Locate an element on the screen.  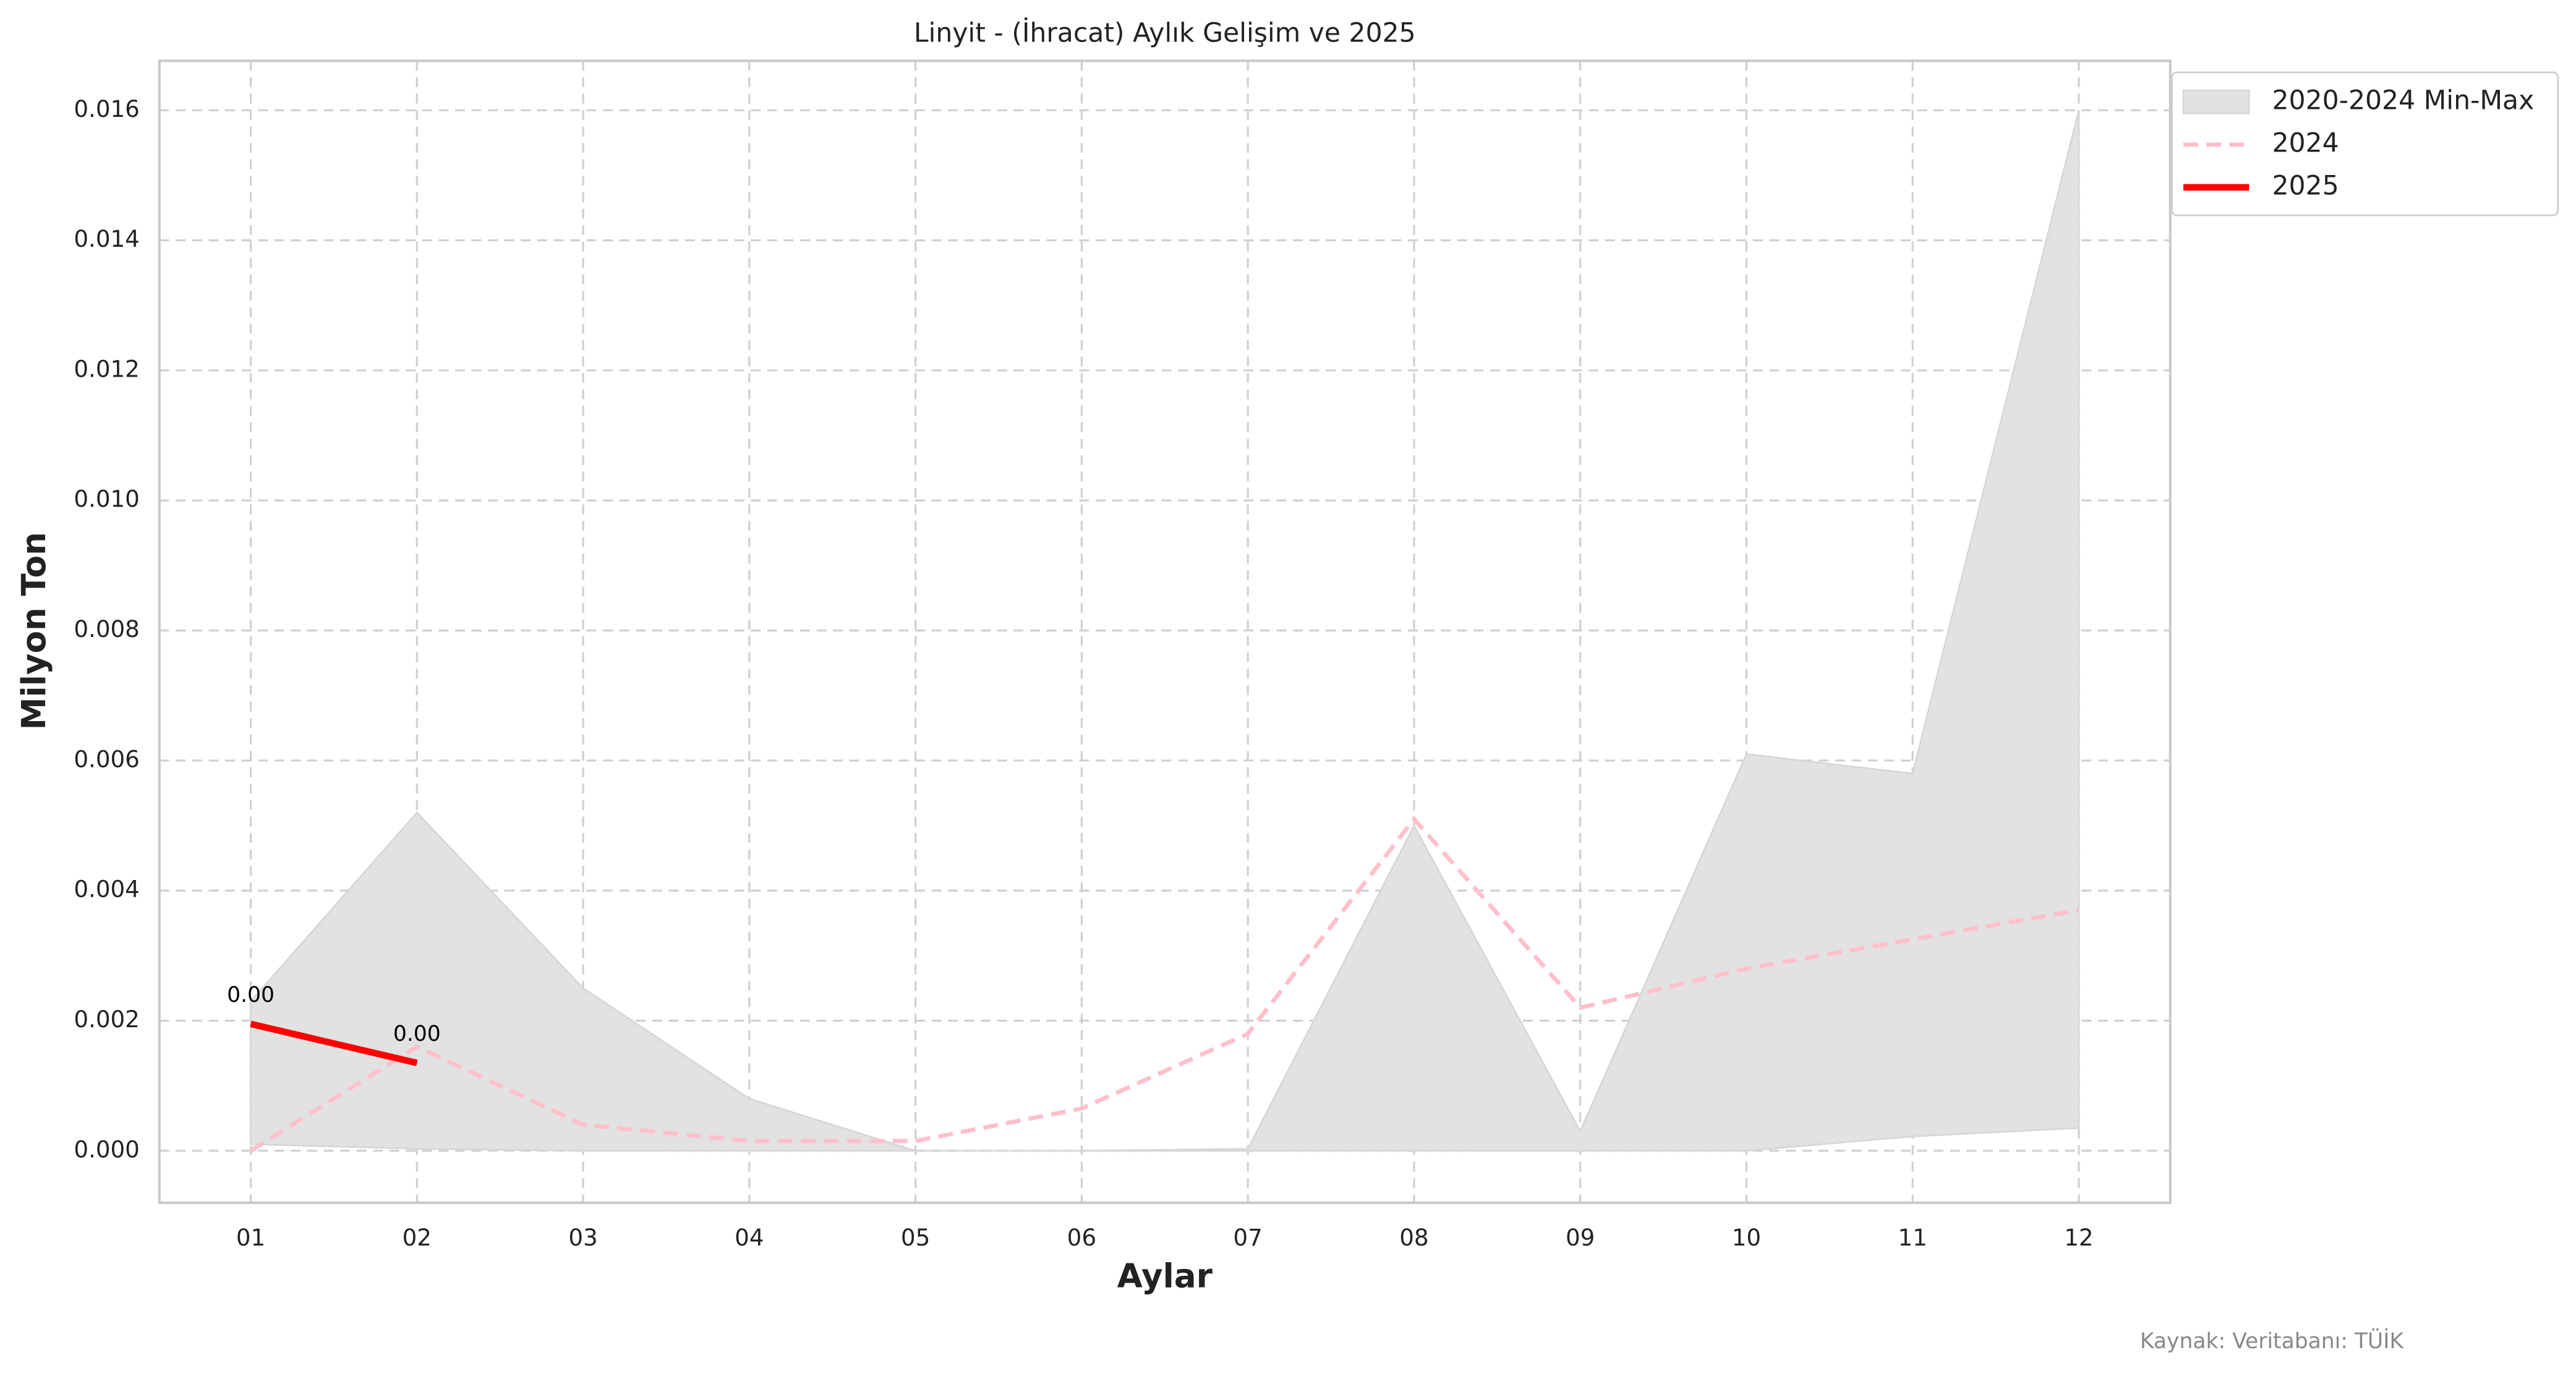
x-tick-label: 11 is located at coordinates (1912, 1237).